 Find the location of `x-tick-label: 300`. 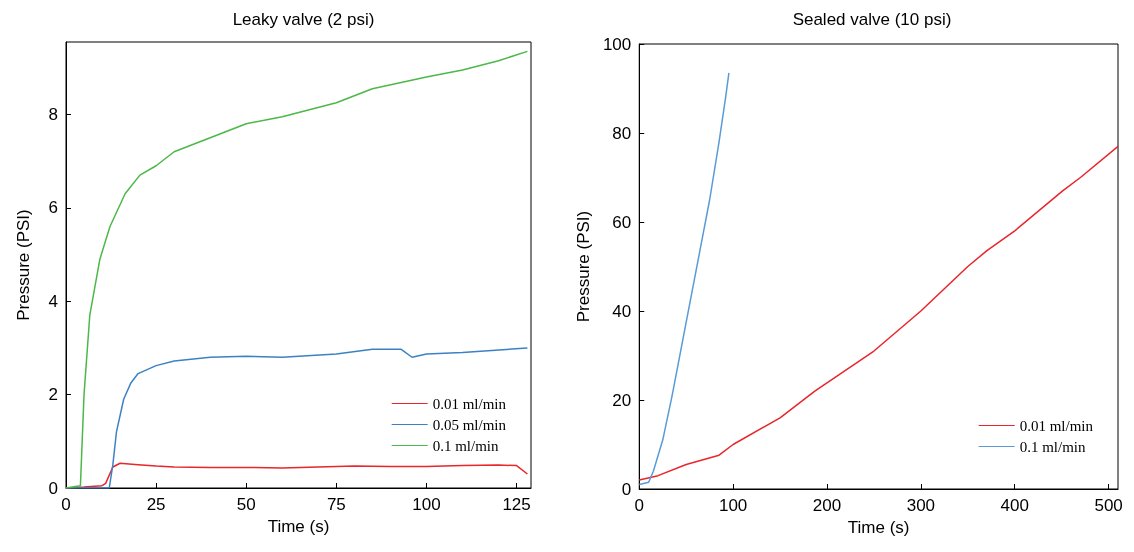

x-tick-label: 300 is located at coordinates (921, 505).